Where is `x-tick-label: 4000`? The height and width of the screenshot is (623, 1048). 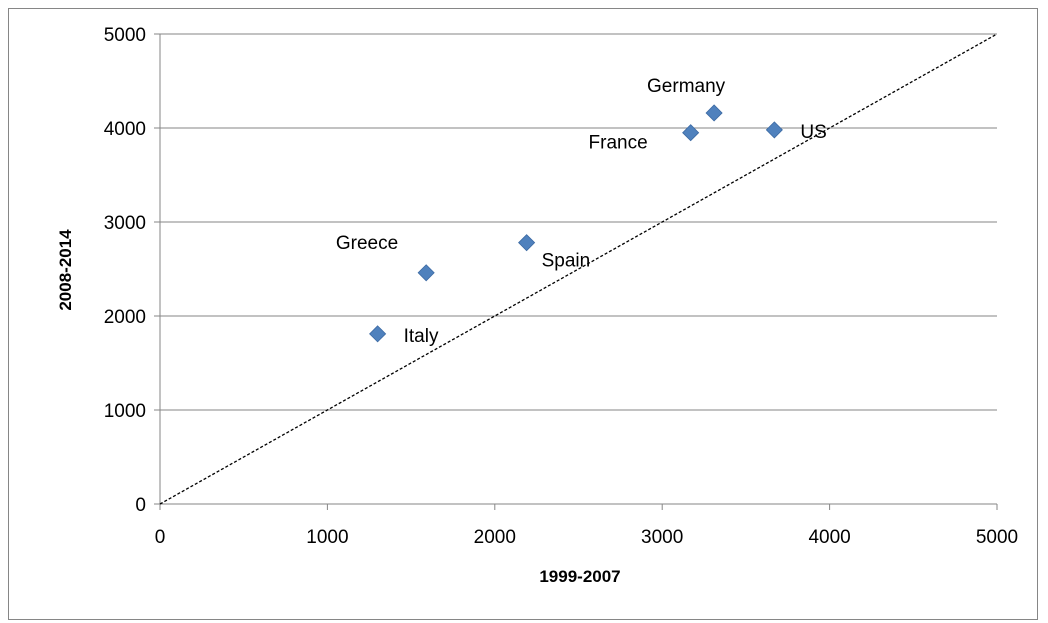 x-tick-label: 4000 is located at coordinates (829, 537).